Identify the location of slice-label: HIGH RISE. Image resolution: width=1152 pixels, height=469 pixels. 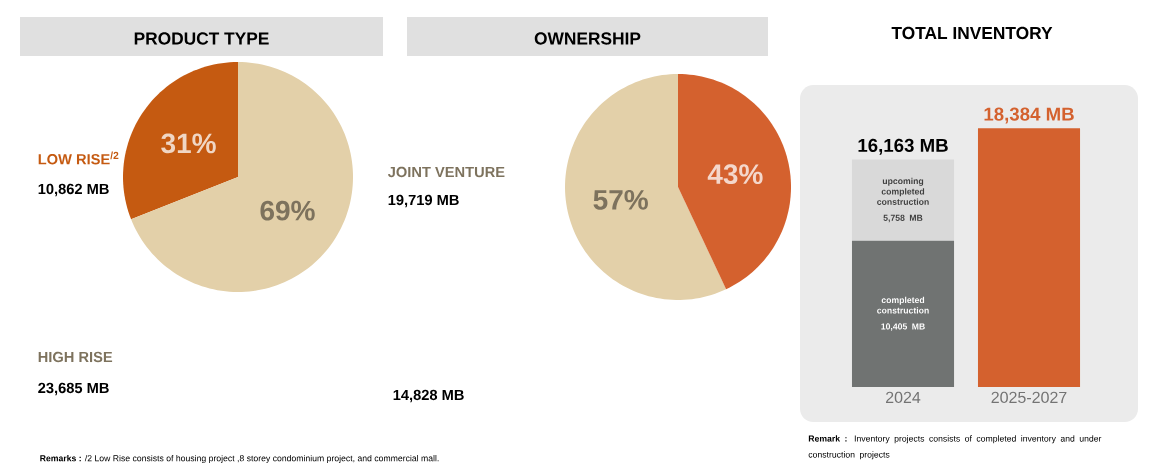
(75, 357).